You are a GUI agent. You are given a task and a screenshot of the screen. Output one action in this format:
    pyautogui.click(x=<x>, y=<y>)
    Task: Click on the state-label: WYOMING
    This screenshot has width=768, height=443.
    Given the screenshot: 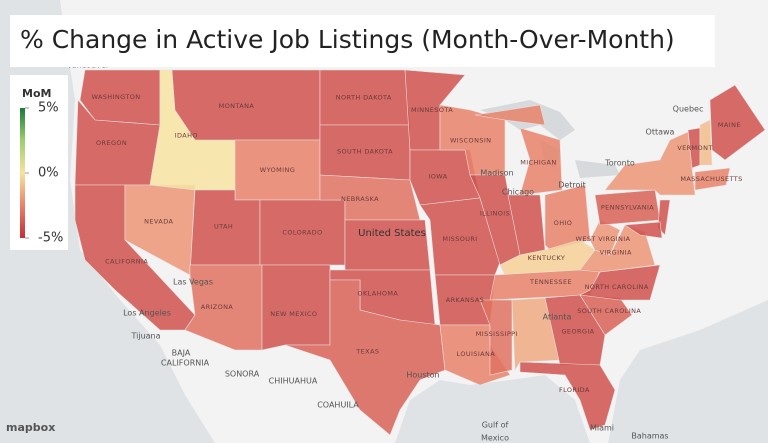 What is the action you would take?
    pyautogui.click(x=277, y=170)
    